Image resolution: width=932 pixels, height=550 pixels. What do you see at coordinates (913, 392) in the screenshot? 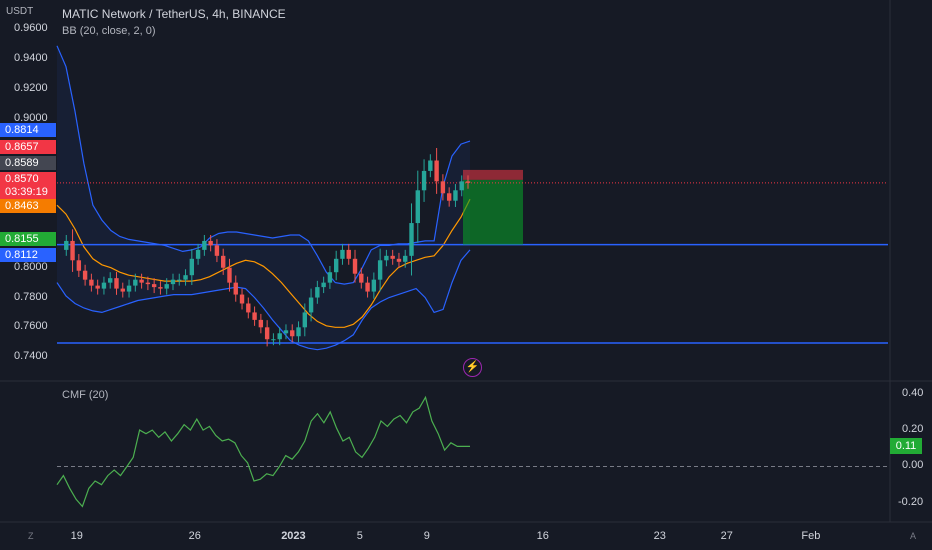
I see `cmf-tick-label: 0.40` at bounding box center [913, 392].